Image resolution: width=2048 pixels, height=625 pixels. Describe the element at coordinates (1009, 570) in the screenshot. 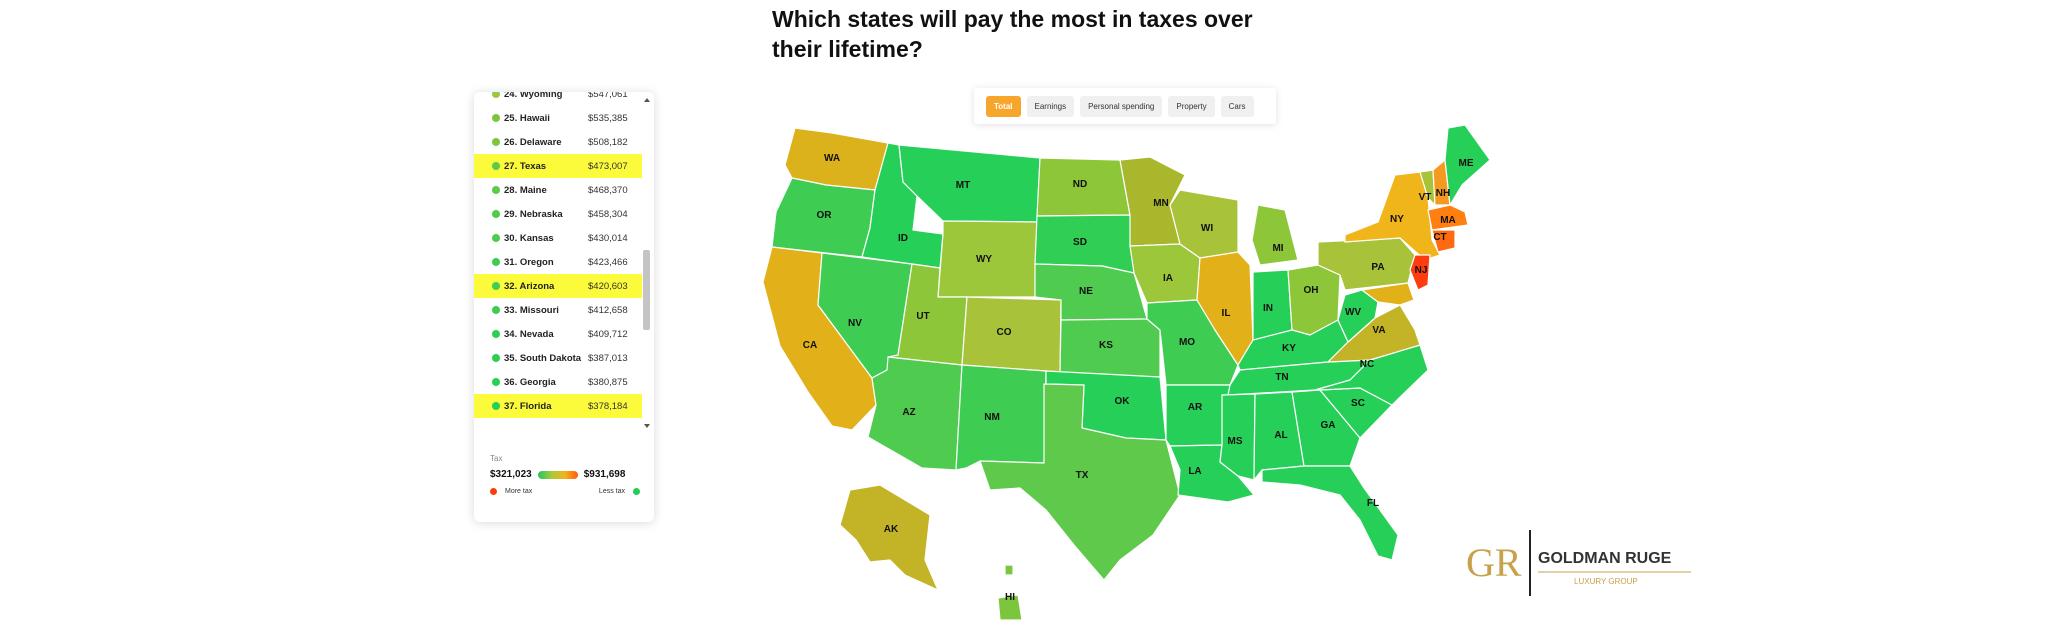

I see `state-hi-islet` at that location.